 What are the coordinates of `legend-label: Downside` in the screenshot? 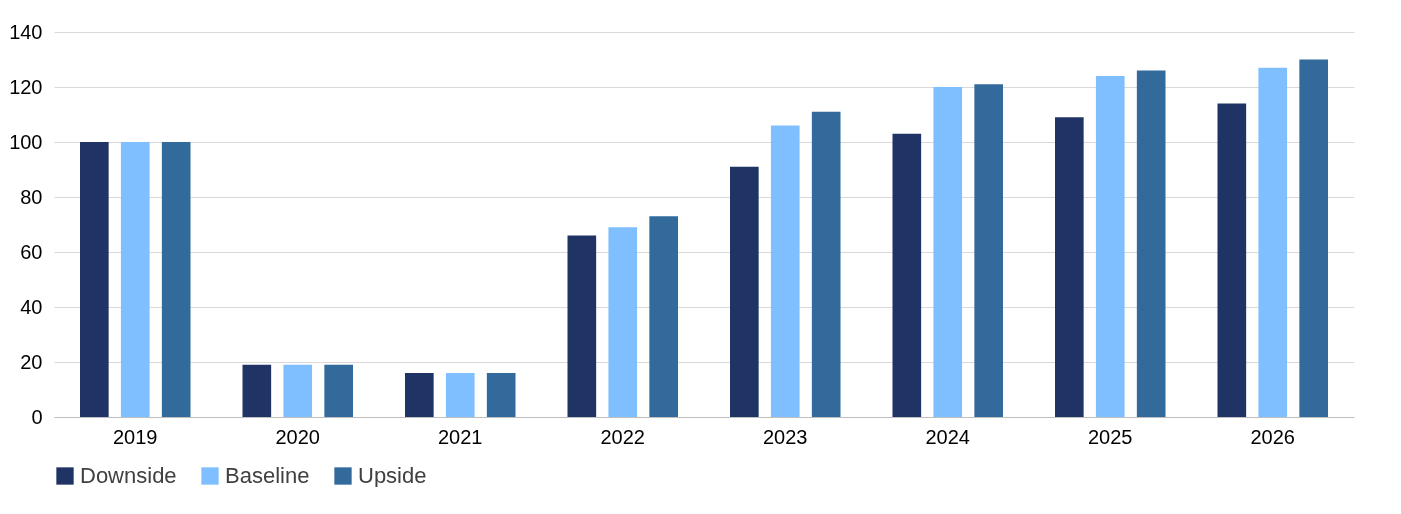 It's located at (128, 475).